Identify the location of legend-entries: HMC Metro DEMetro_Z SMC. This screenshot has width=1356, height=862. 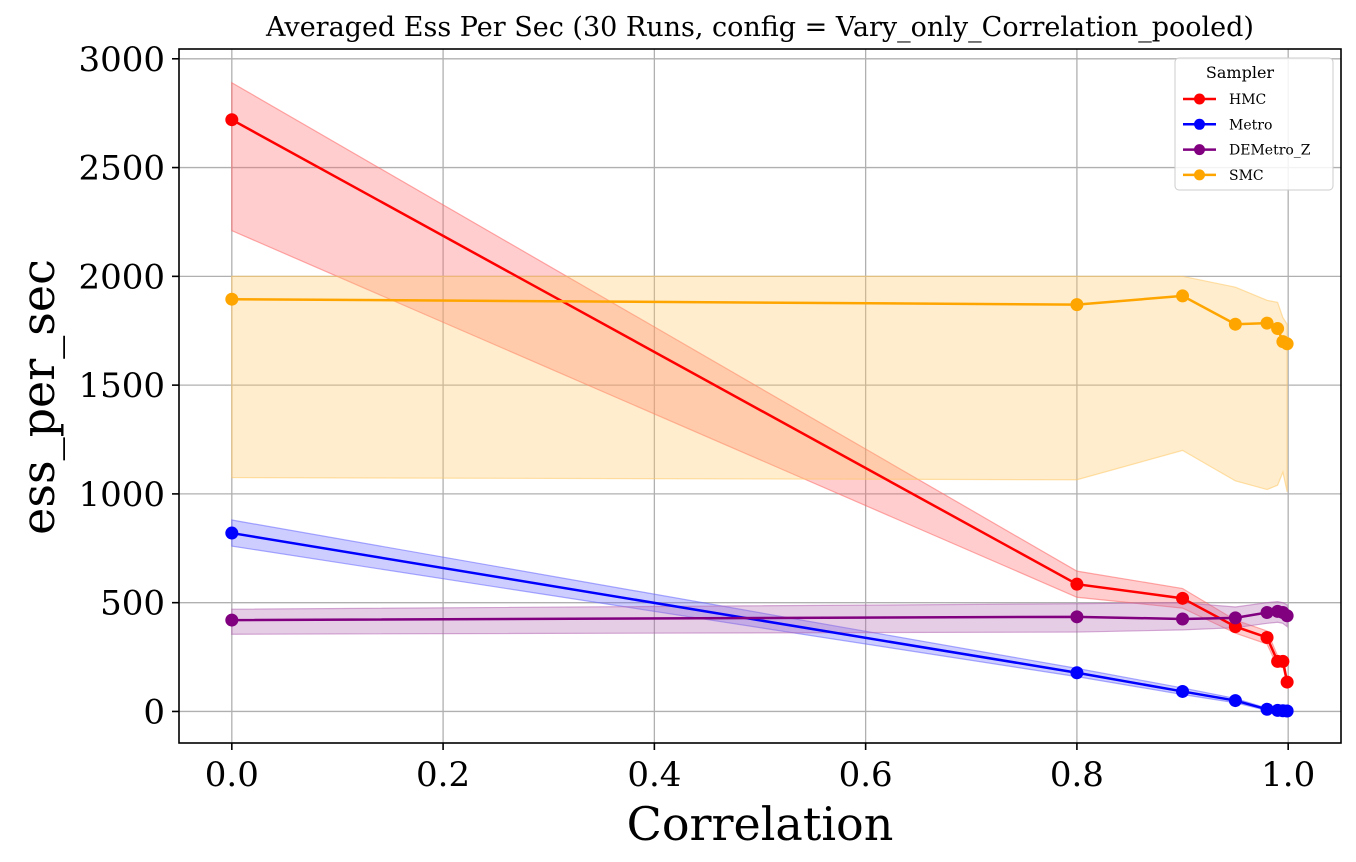
(1247, 138).